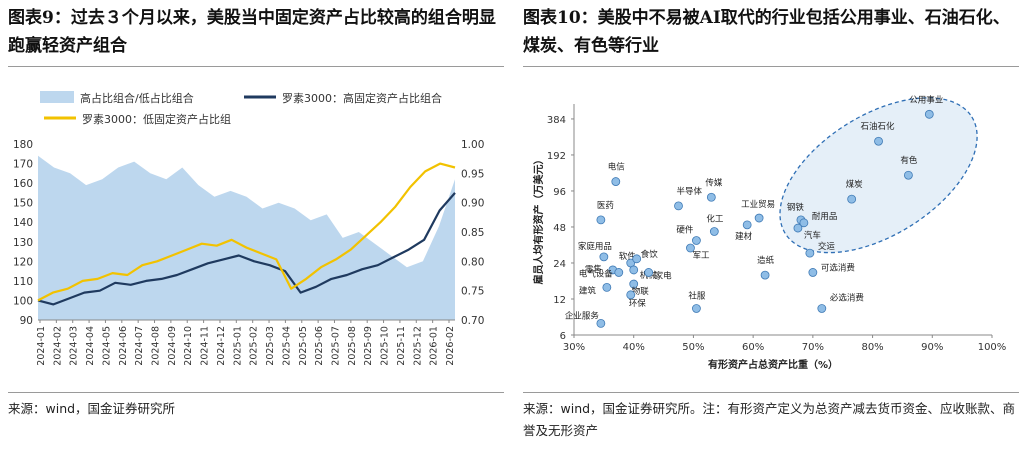 The height and width of the screenshot is (452, 1024). What do you see at coordinates (701, 256) in the screenshot?
I see `point-label: 军工` at bounding box center [701, 256].